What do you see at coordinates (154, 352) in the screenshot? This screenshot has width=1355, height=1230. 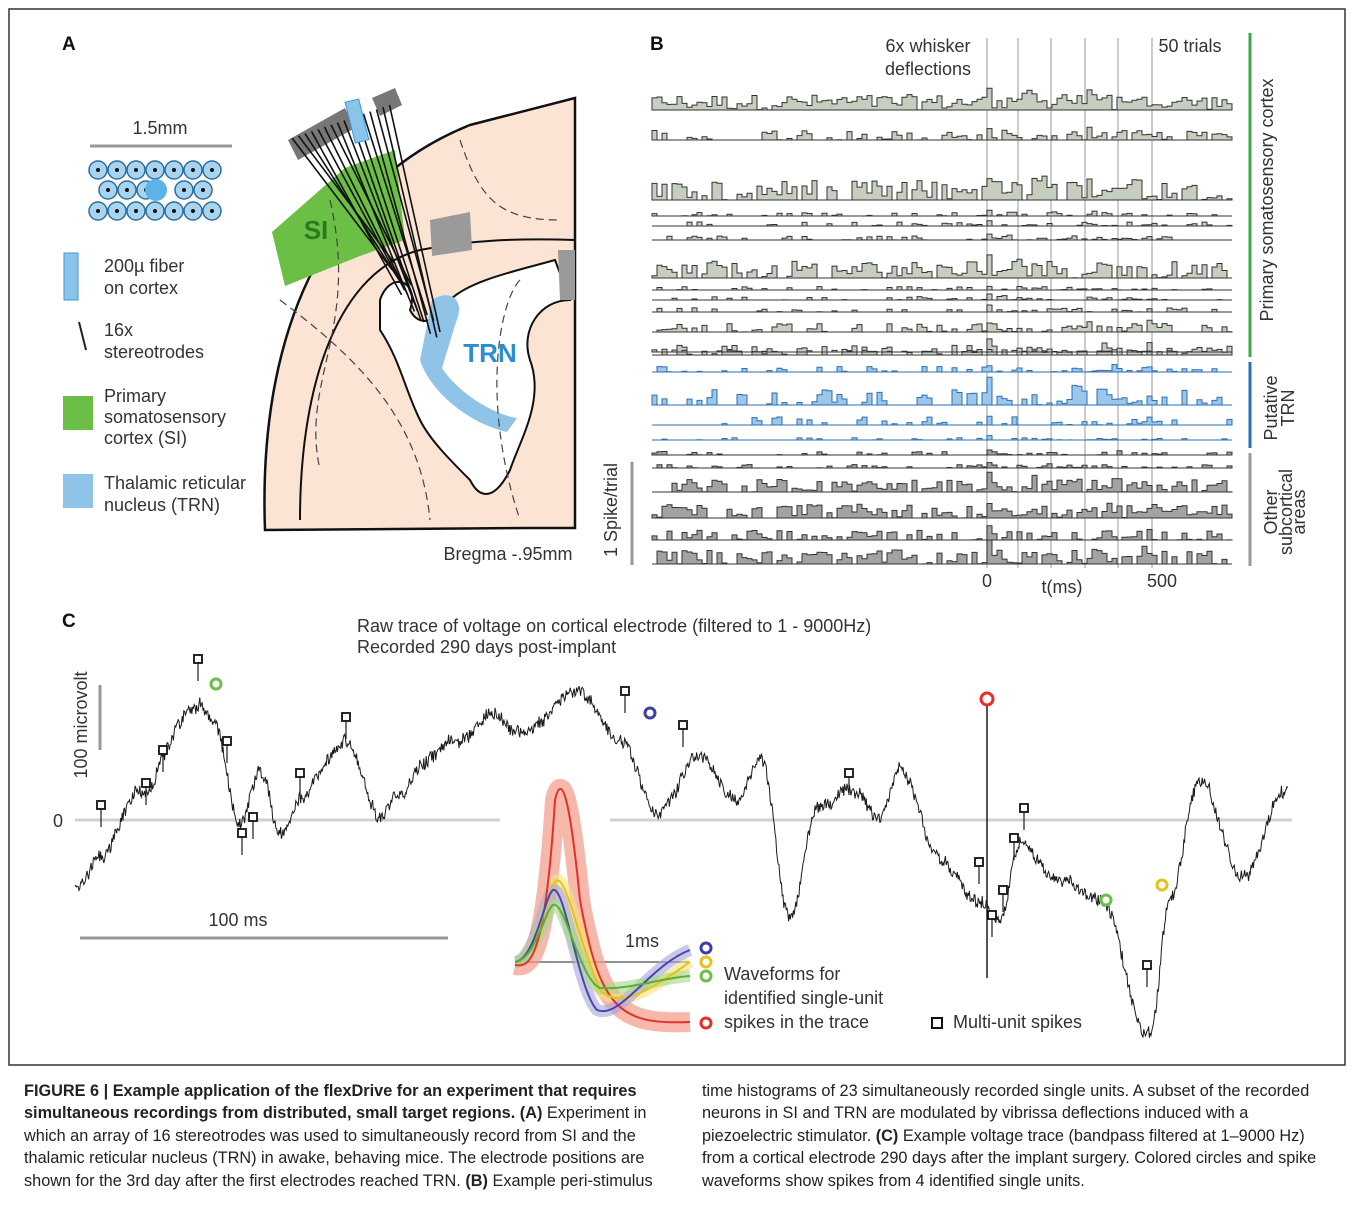 I see `legend-text: stereotrodes` at bounding box center [154, 352].